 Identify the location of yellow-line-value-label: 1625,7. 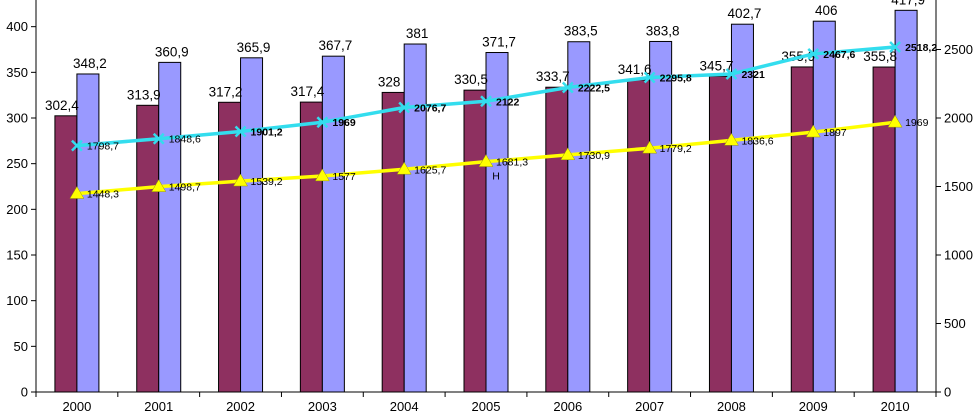
(430, 170).